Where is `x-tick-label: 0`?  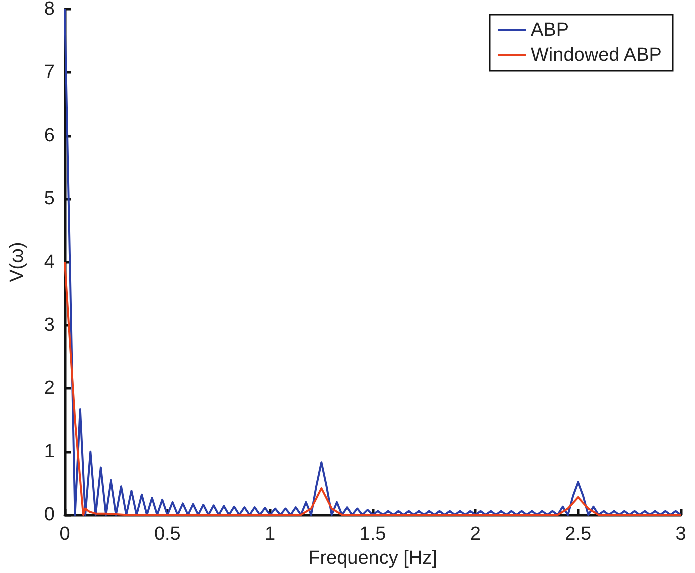 x-tick-label: 0 is located at coordinates (65, 535).